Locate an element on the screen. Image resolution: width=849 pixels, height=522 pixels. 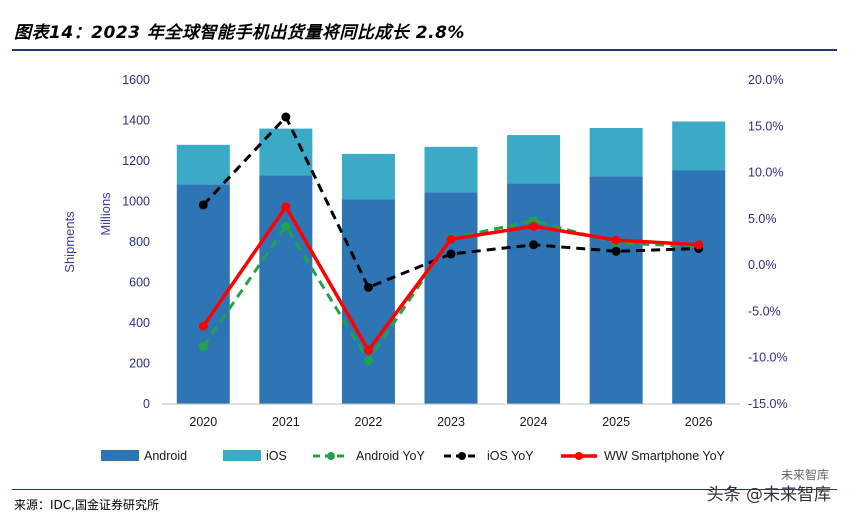
x-tick-label: 2024 is located at coordinates (534, 422).